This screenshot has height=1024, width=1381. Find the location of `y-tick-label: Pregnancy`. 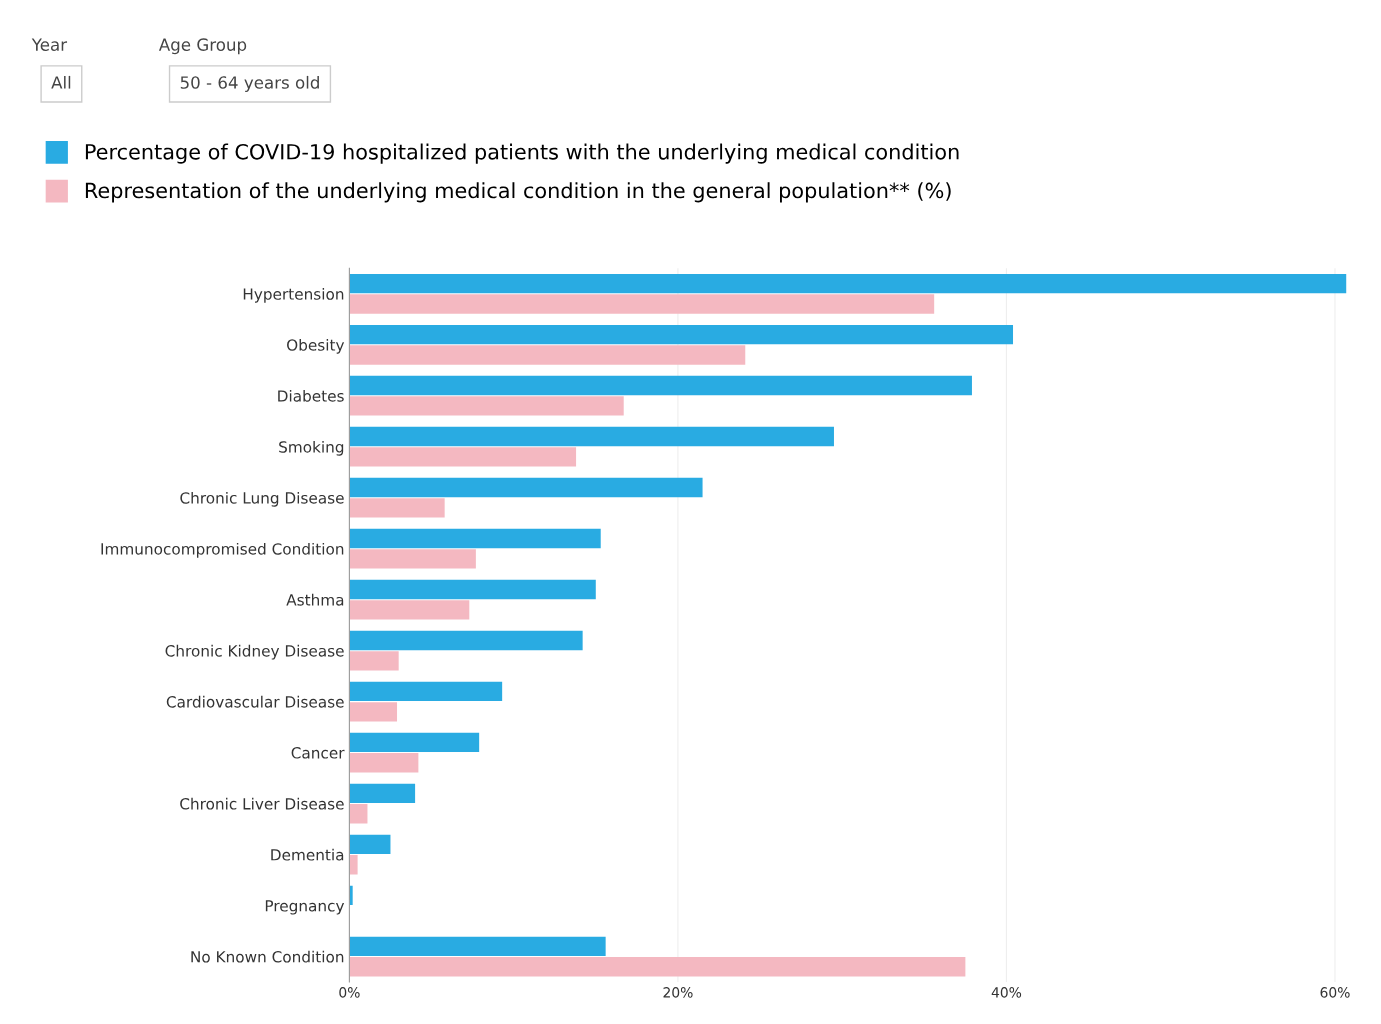

y-tick-label: Pregnancy is located at coordinates (305, 907).